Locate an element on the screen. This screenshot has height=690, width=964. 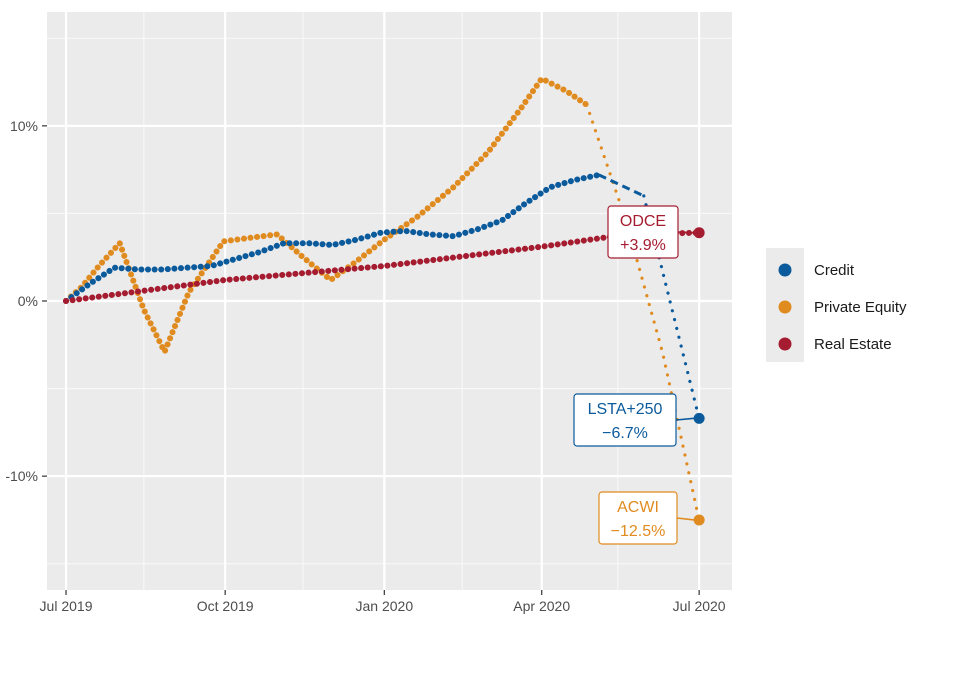
x-tick-label: Jul 2019 is located at coordinates (66, 606).